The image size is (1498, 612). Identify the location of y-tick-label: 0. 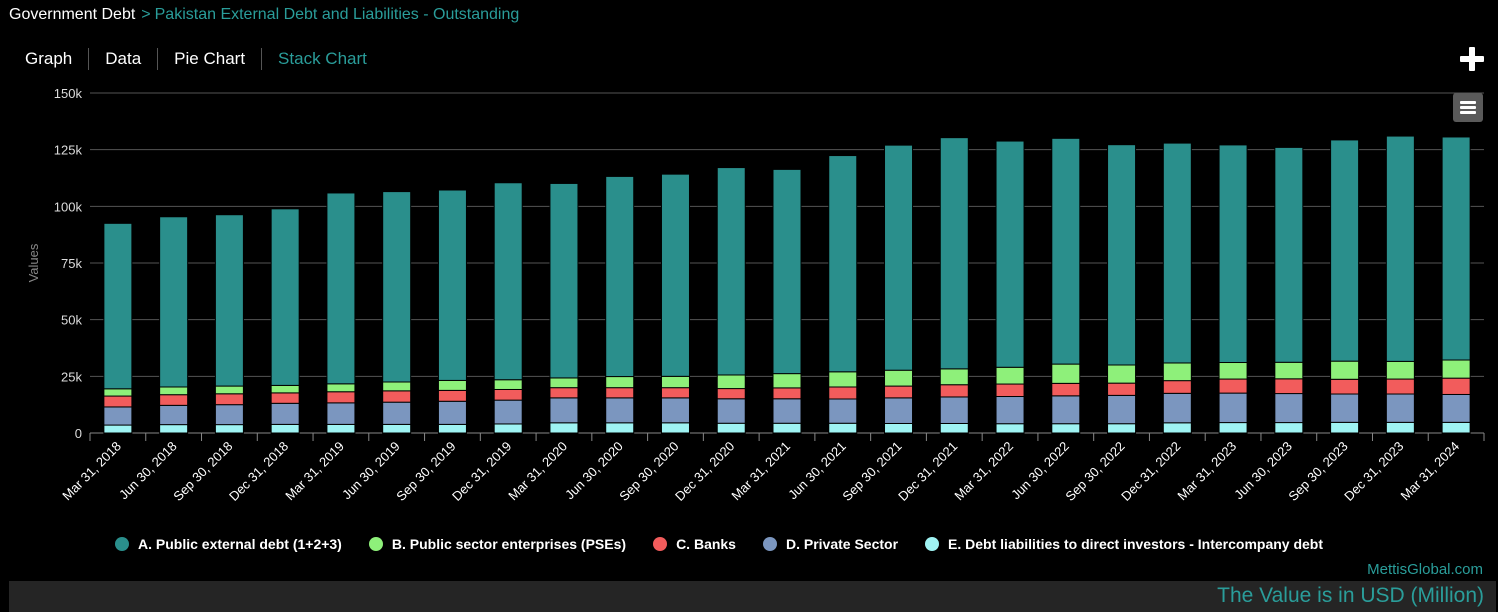
(78, 433).